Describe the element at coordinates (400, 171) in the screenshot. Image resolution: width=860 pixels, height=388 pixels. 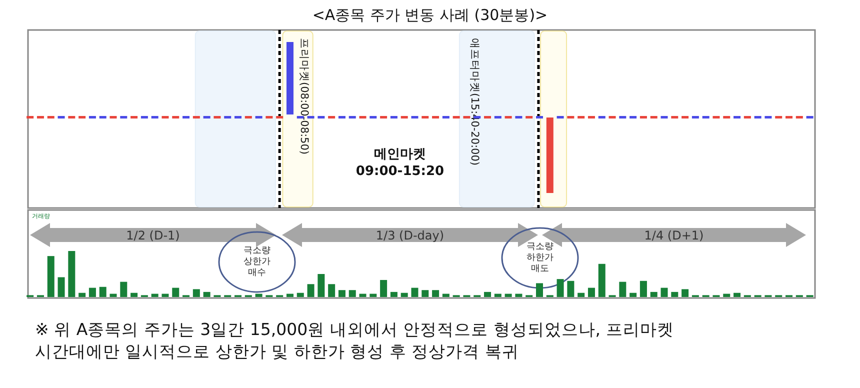
I see `annotation: 09:00-15:20` at that location.